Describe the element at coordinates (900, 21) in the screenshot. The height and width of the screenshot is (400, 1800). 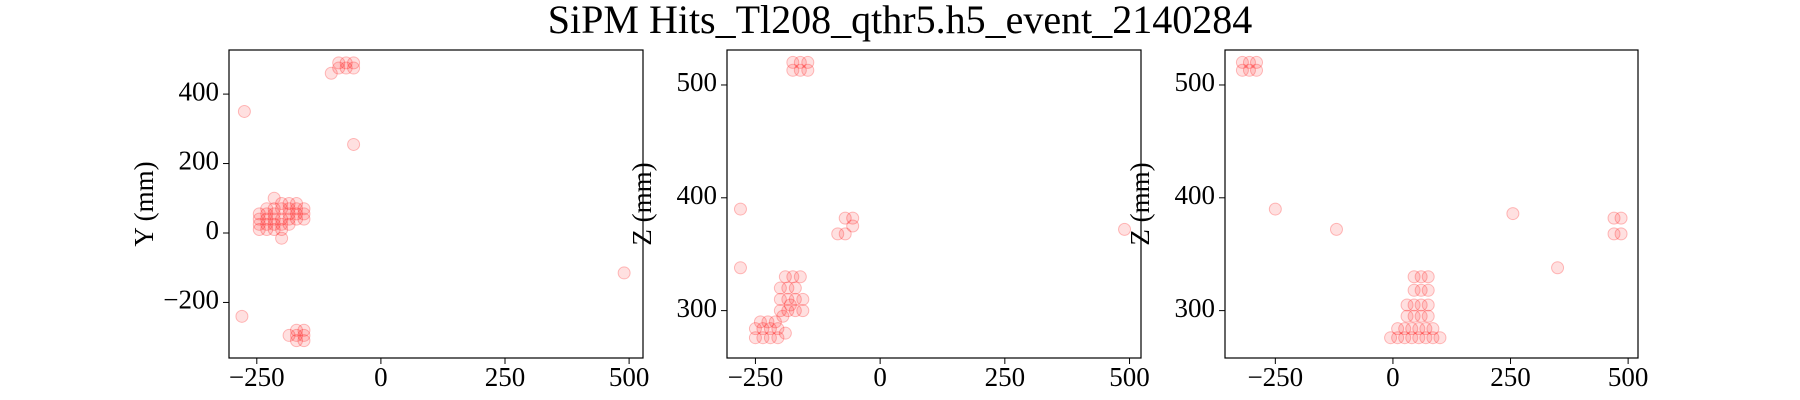
I see `figure-title: SiPM Hits_Tl208_qthr5.h5_event_2140284` at that location.